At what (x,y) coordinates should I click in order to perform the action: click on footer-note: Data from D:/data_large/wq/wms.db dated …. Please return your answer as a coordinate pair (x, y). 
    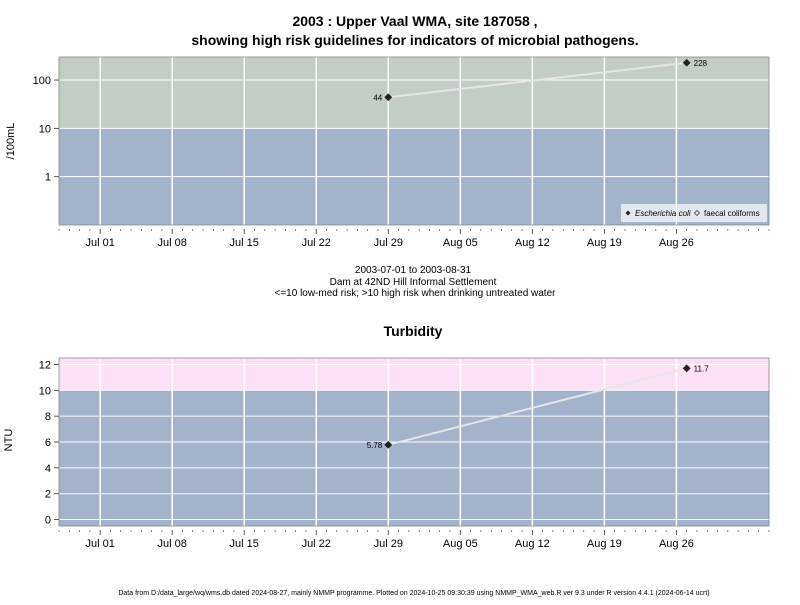
    Looking at the image, I should click on (413, 593).